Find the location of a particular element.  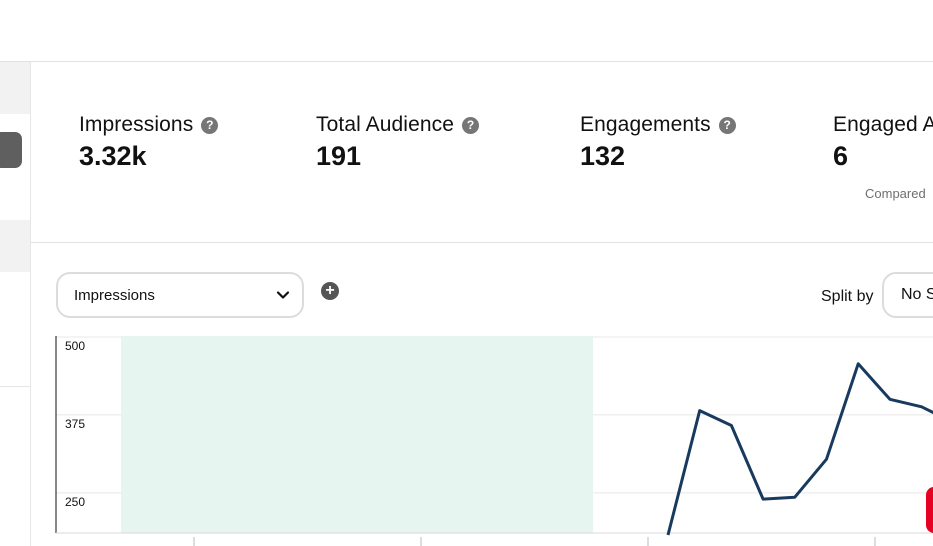

y-tick-labels: 500 375 250 is located at coordinates (75, 424).